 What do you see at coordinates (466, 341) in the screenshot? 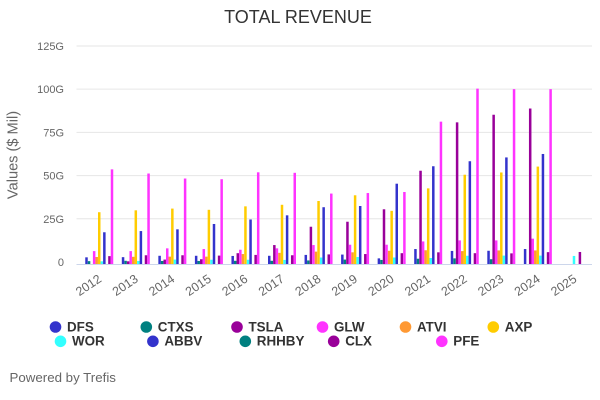
I see `svg-text: PFE` at bounding box center [466, 341].